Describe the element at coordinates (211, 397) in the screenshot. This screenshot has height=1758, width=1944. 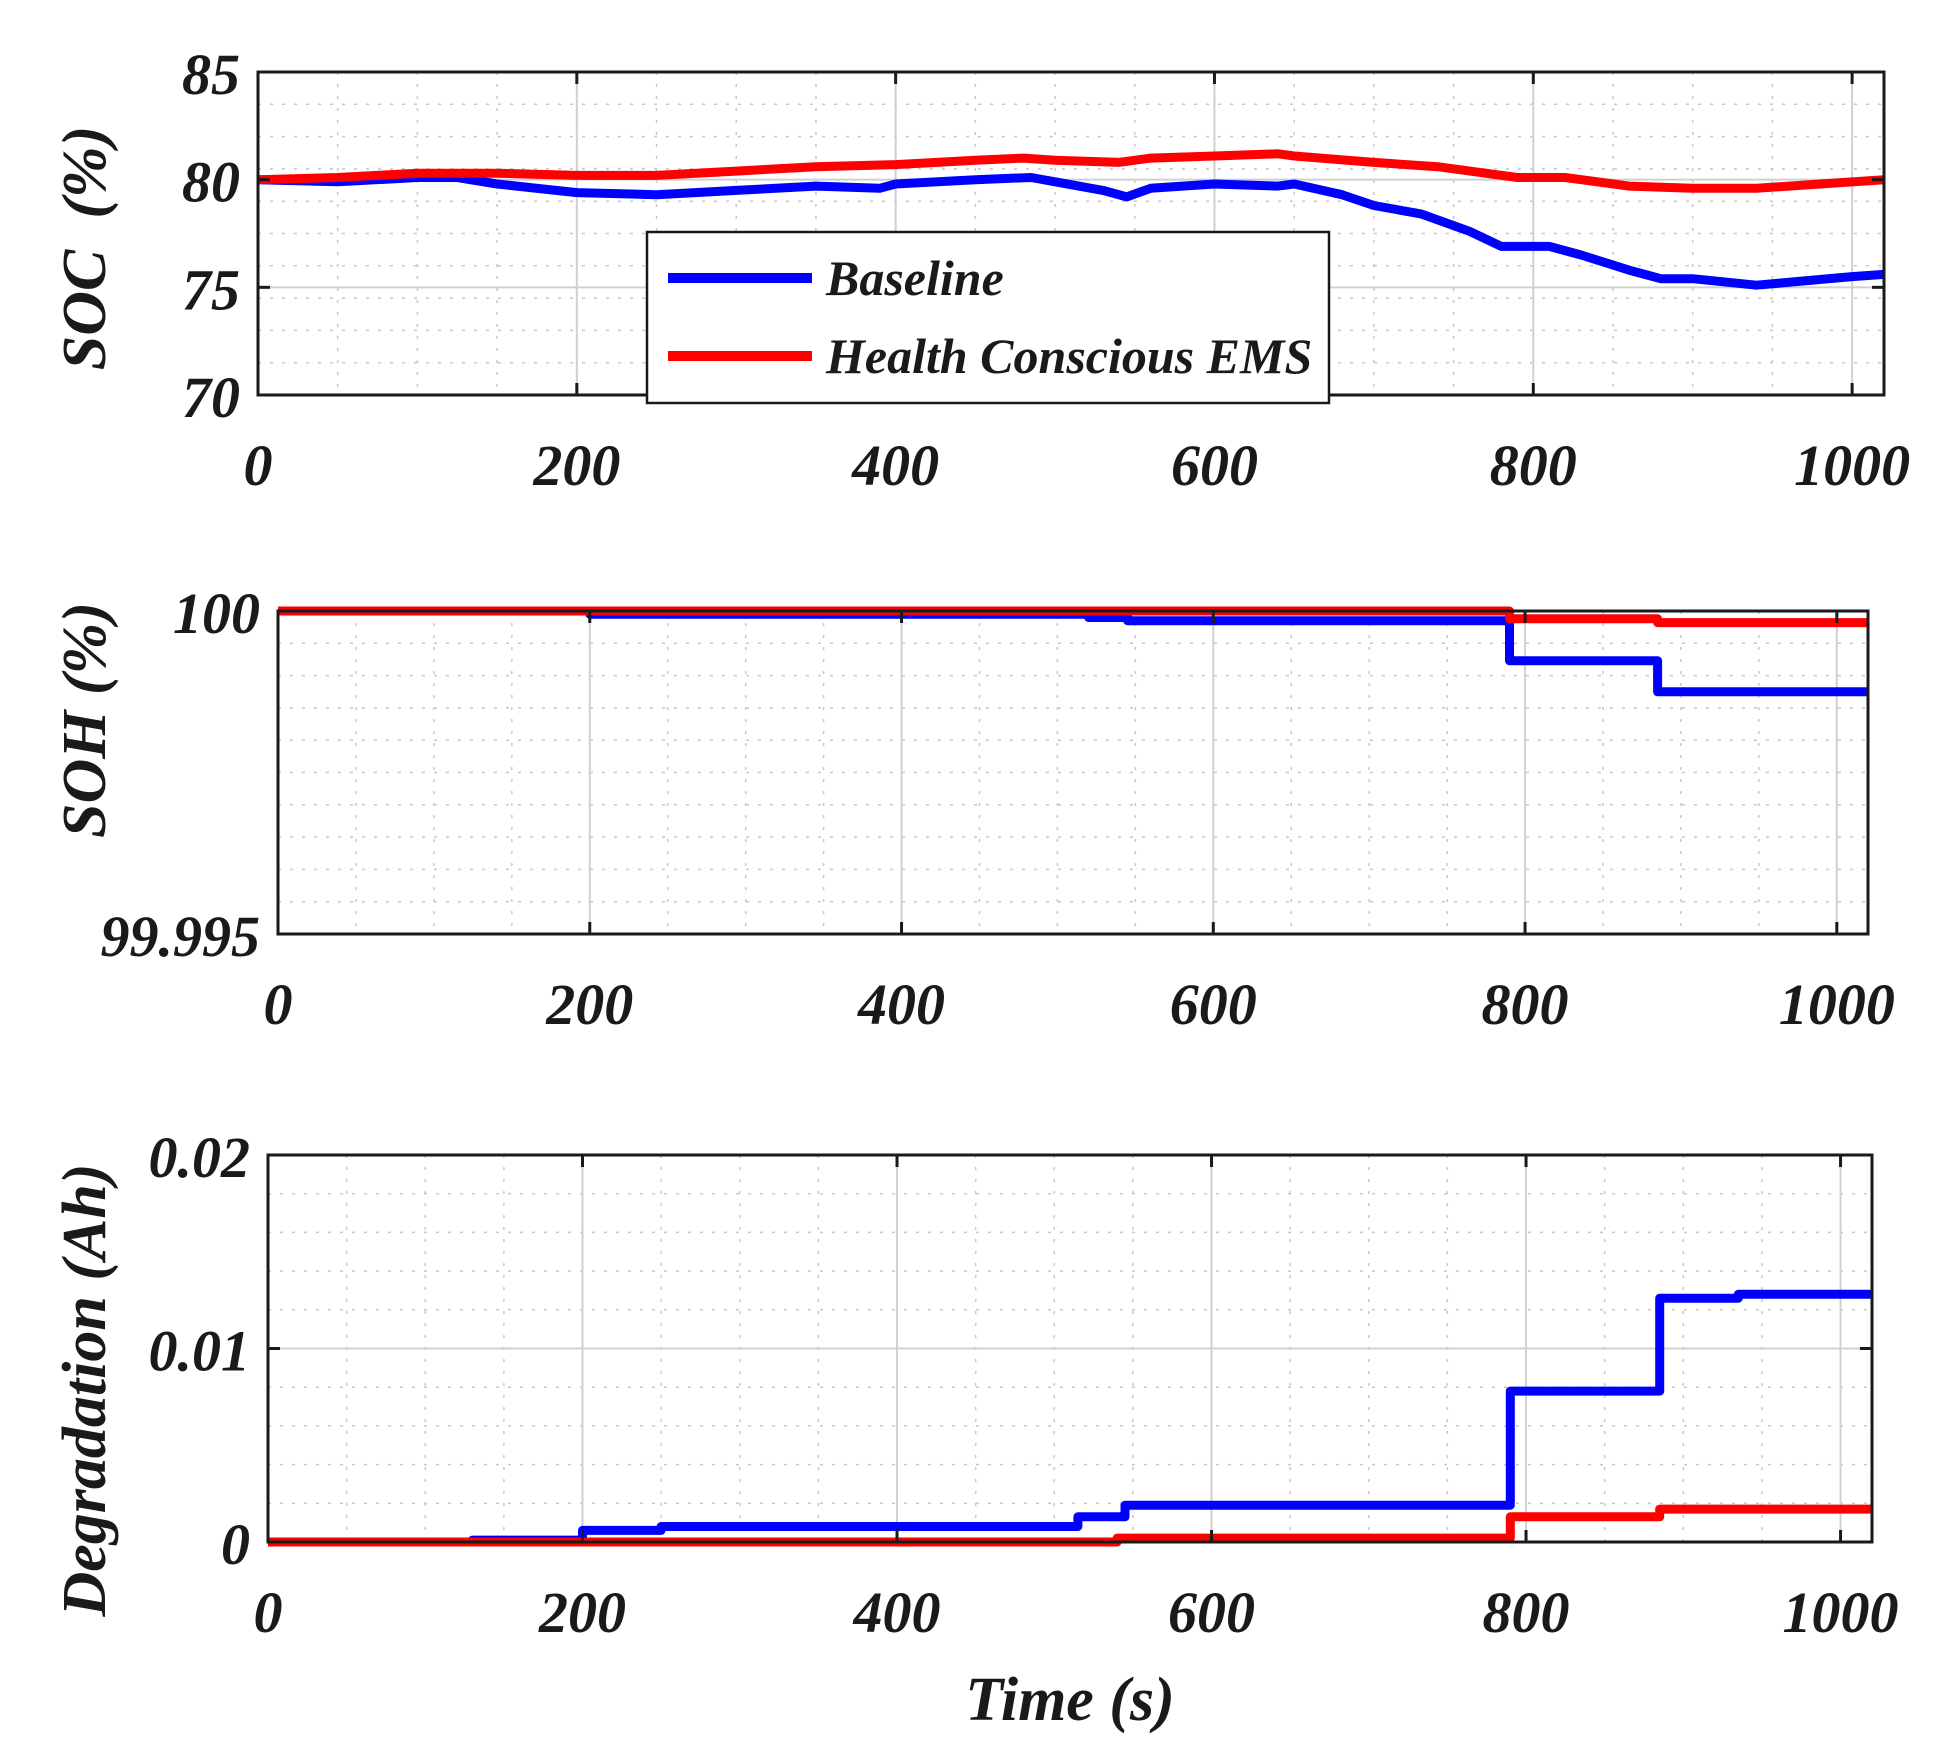
I see `y-tick-label: 70` at that location.